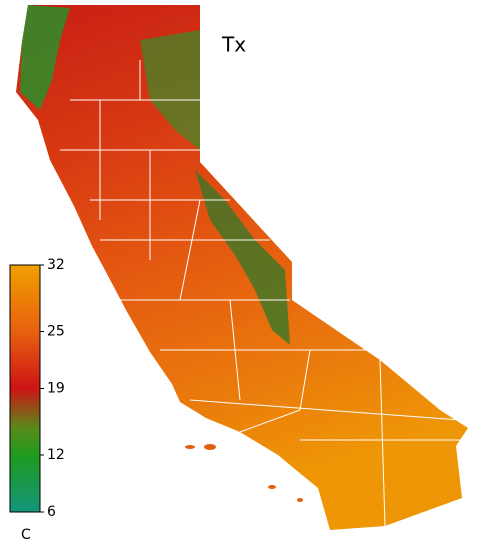  What do you see at coordinates (51, 512) in the screenshot?
I see `tick-label: 6` at bounding box center [51, 512].